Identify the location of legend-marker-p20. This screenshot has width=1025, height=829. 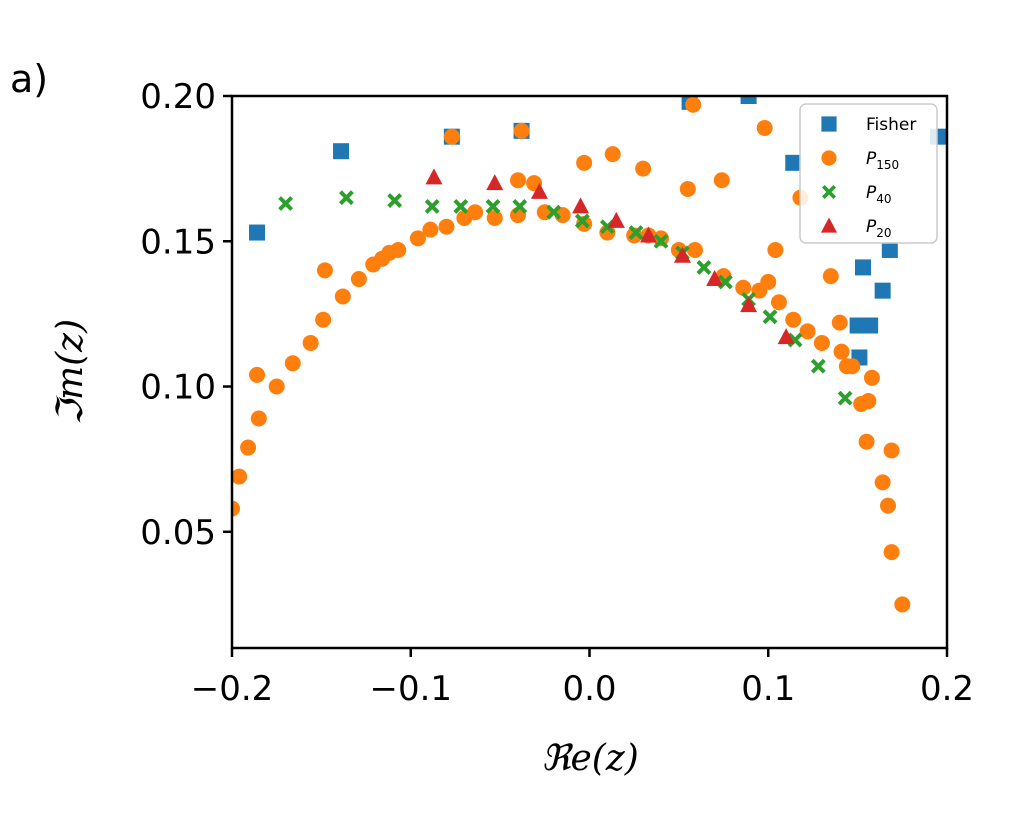
(829, 225).